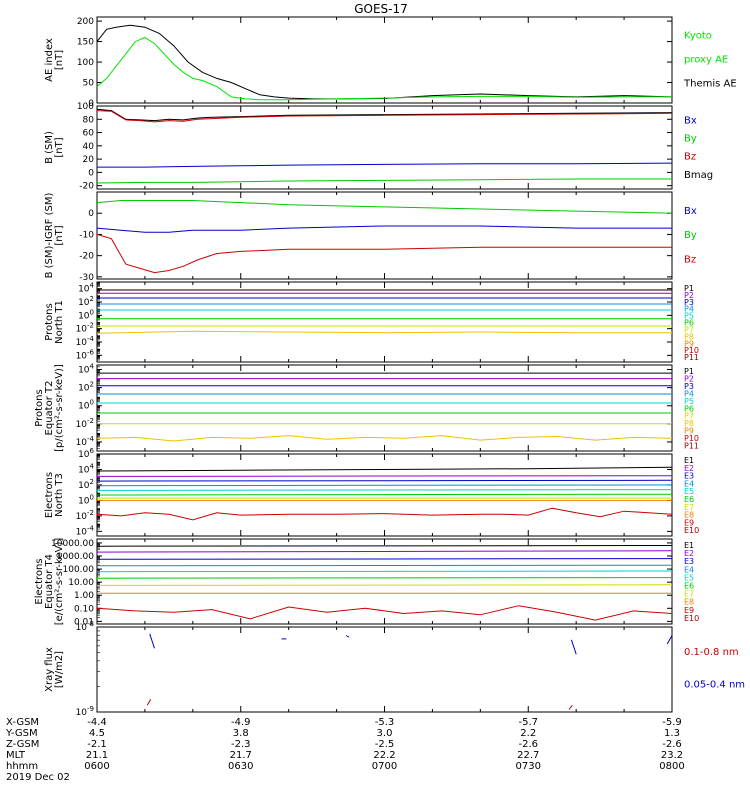 This screenshot has width=750, height=800. I want to click on x-axis-value: -5.3, so click(385, 722).